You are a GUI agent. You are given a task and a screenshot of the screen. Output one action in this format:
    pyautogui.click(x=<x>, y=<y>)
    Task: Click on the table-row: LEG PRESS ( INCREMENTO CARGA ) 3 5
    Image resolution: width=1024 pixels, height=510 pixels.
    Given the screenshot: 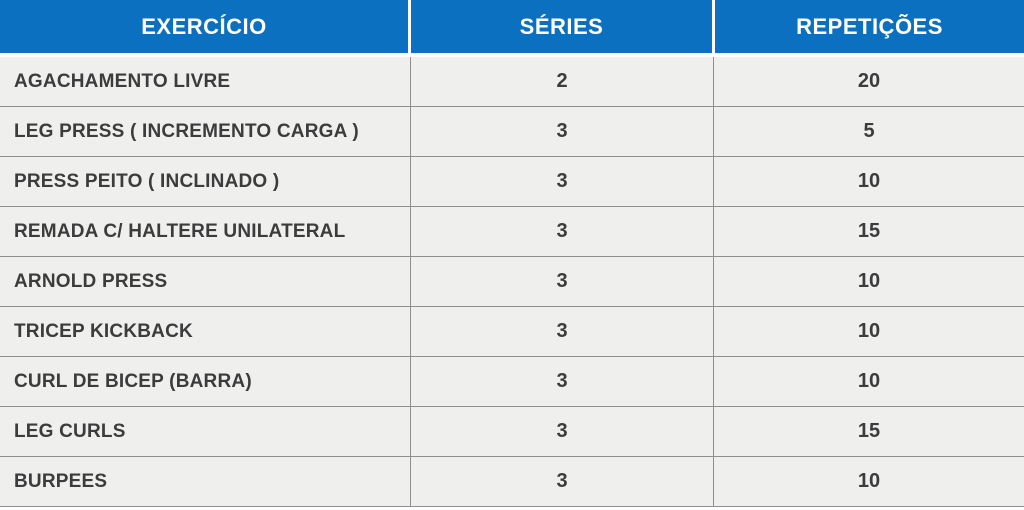 What is the action you would take?
    pyautogui.click(x=512, y=132)
    